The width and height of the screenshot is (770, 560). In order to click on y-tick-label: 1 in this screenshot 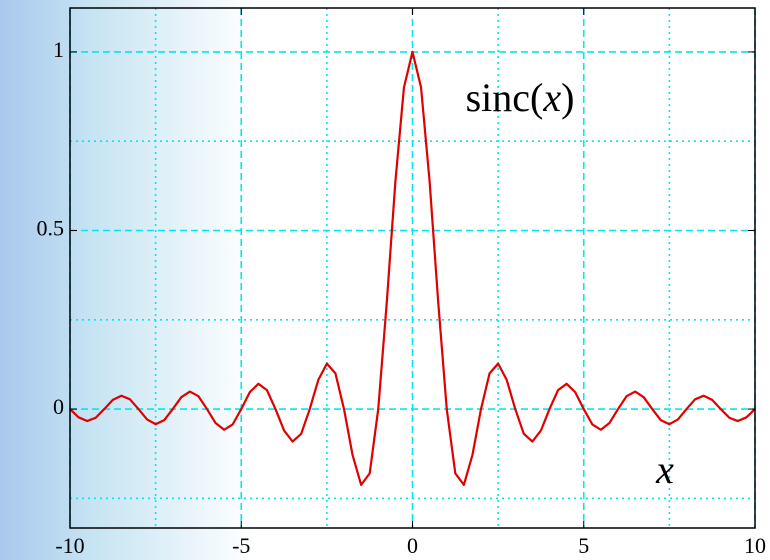, I will do `click(58, 49)`.